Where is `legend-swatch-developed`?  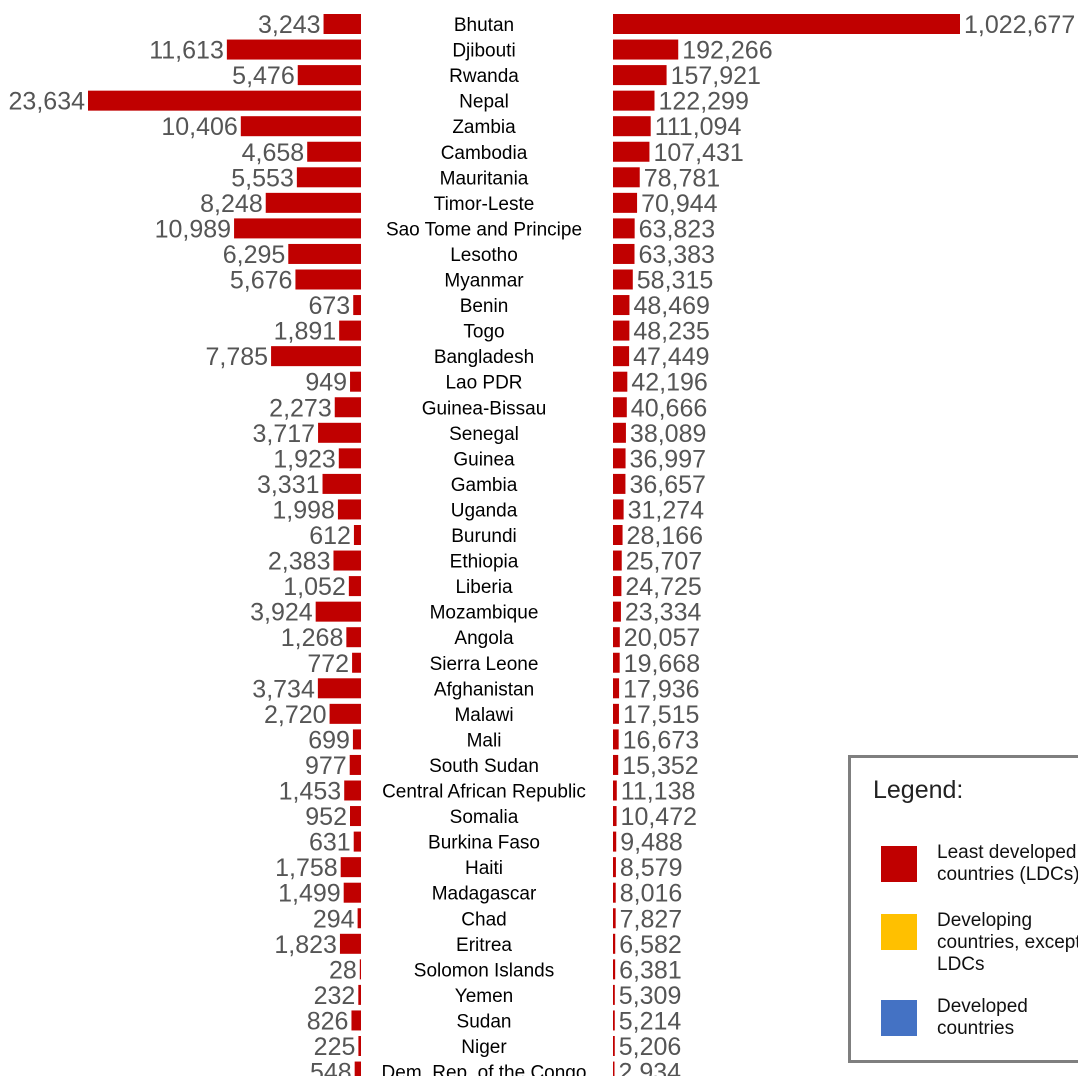 legend-swatch-developed is located at coordinates (899, 1018).